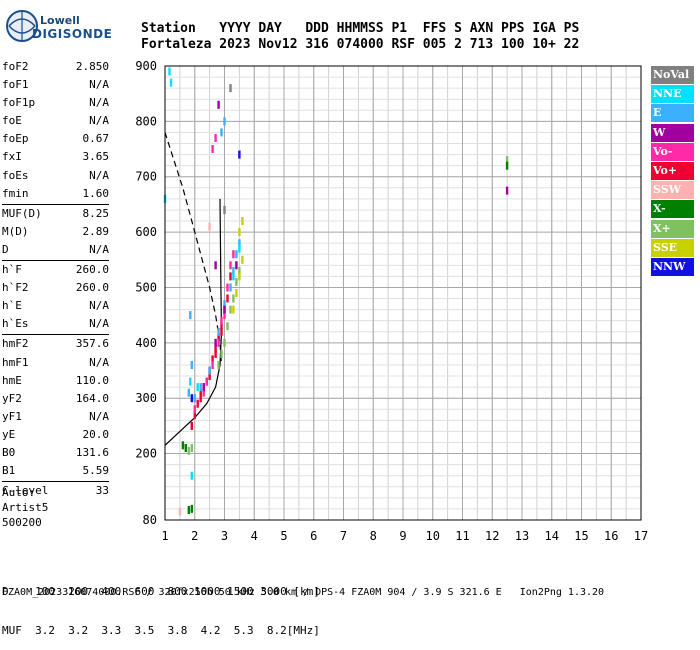 This screenshot has height=650, width=700. I want to click on param-row: hmF1 N/A, so click(55, 363).